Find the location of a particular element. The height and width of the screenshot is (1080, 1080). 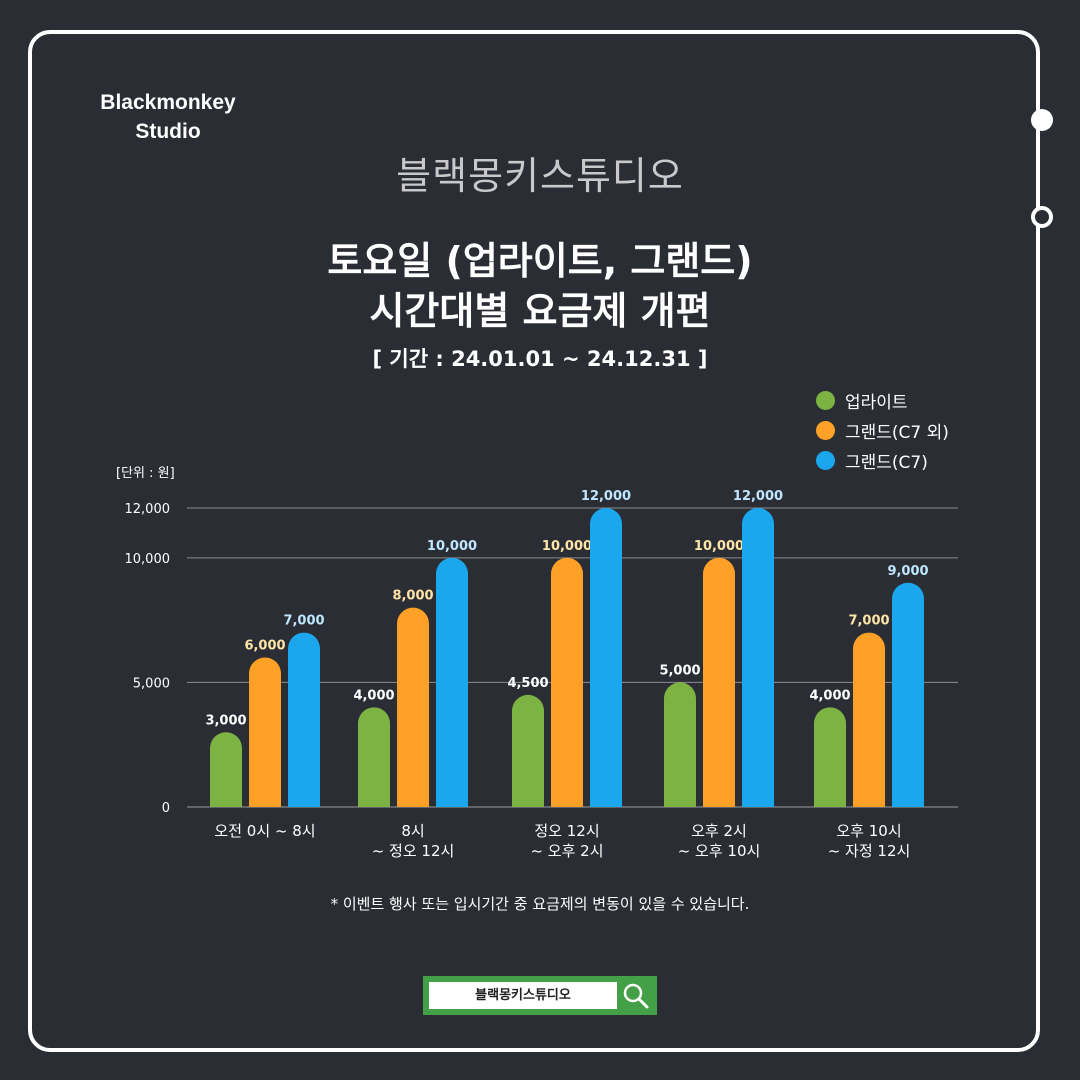

legend-swatch-grand-other is located at coordinates (825, 430).